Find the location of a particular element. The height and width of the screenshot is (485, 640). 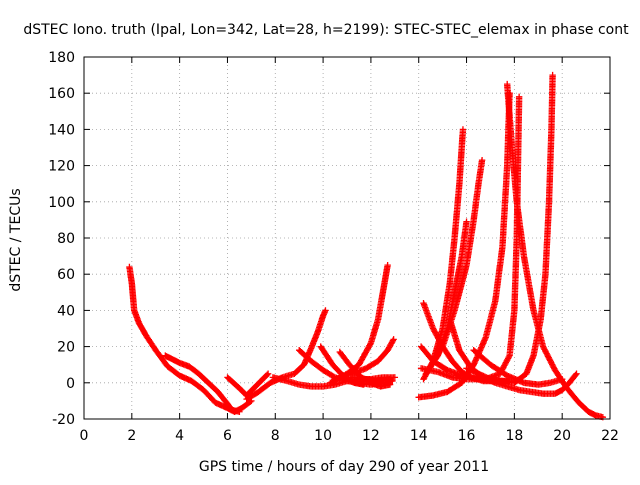

y-tick-label: 160 is located at coordinates (61, 94).